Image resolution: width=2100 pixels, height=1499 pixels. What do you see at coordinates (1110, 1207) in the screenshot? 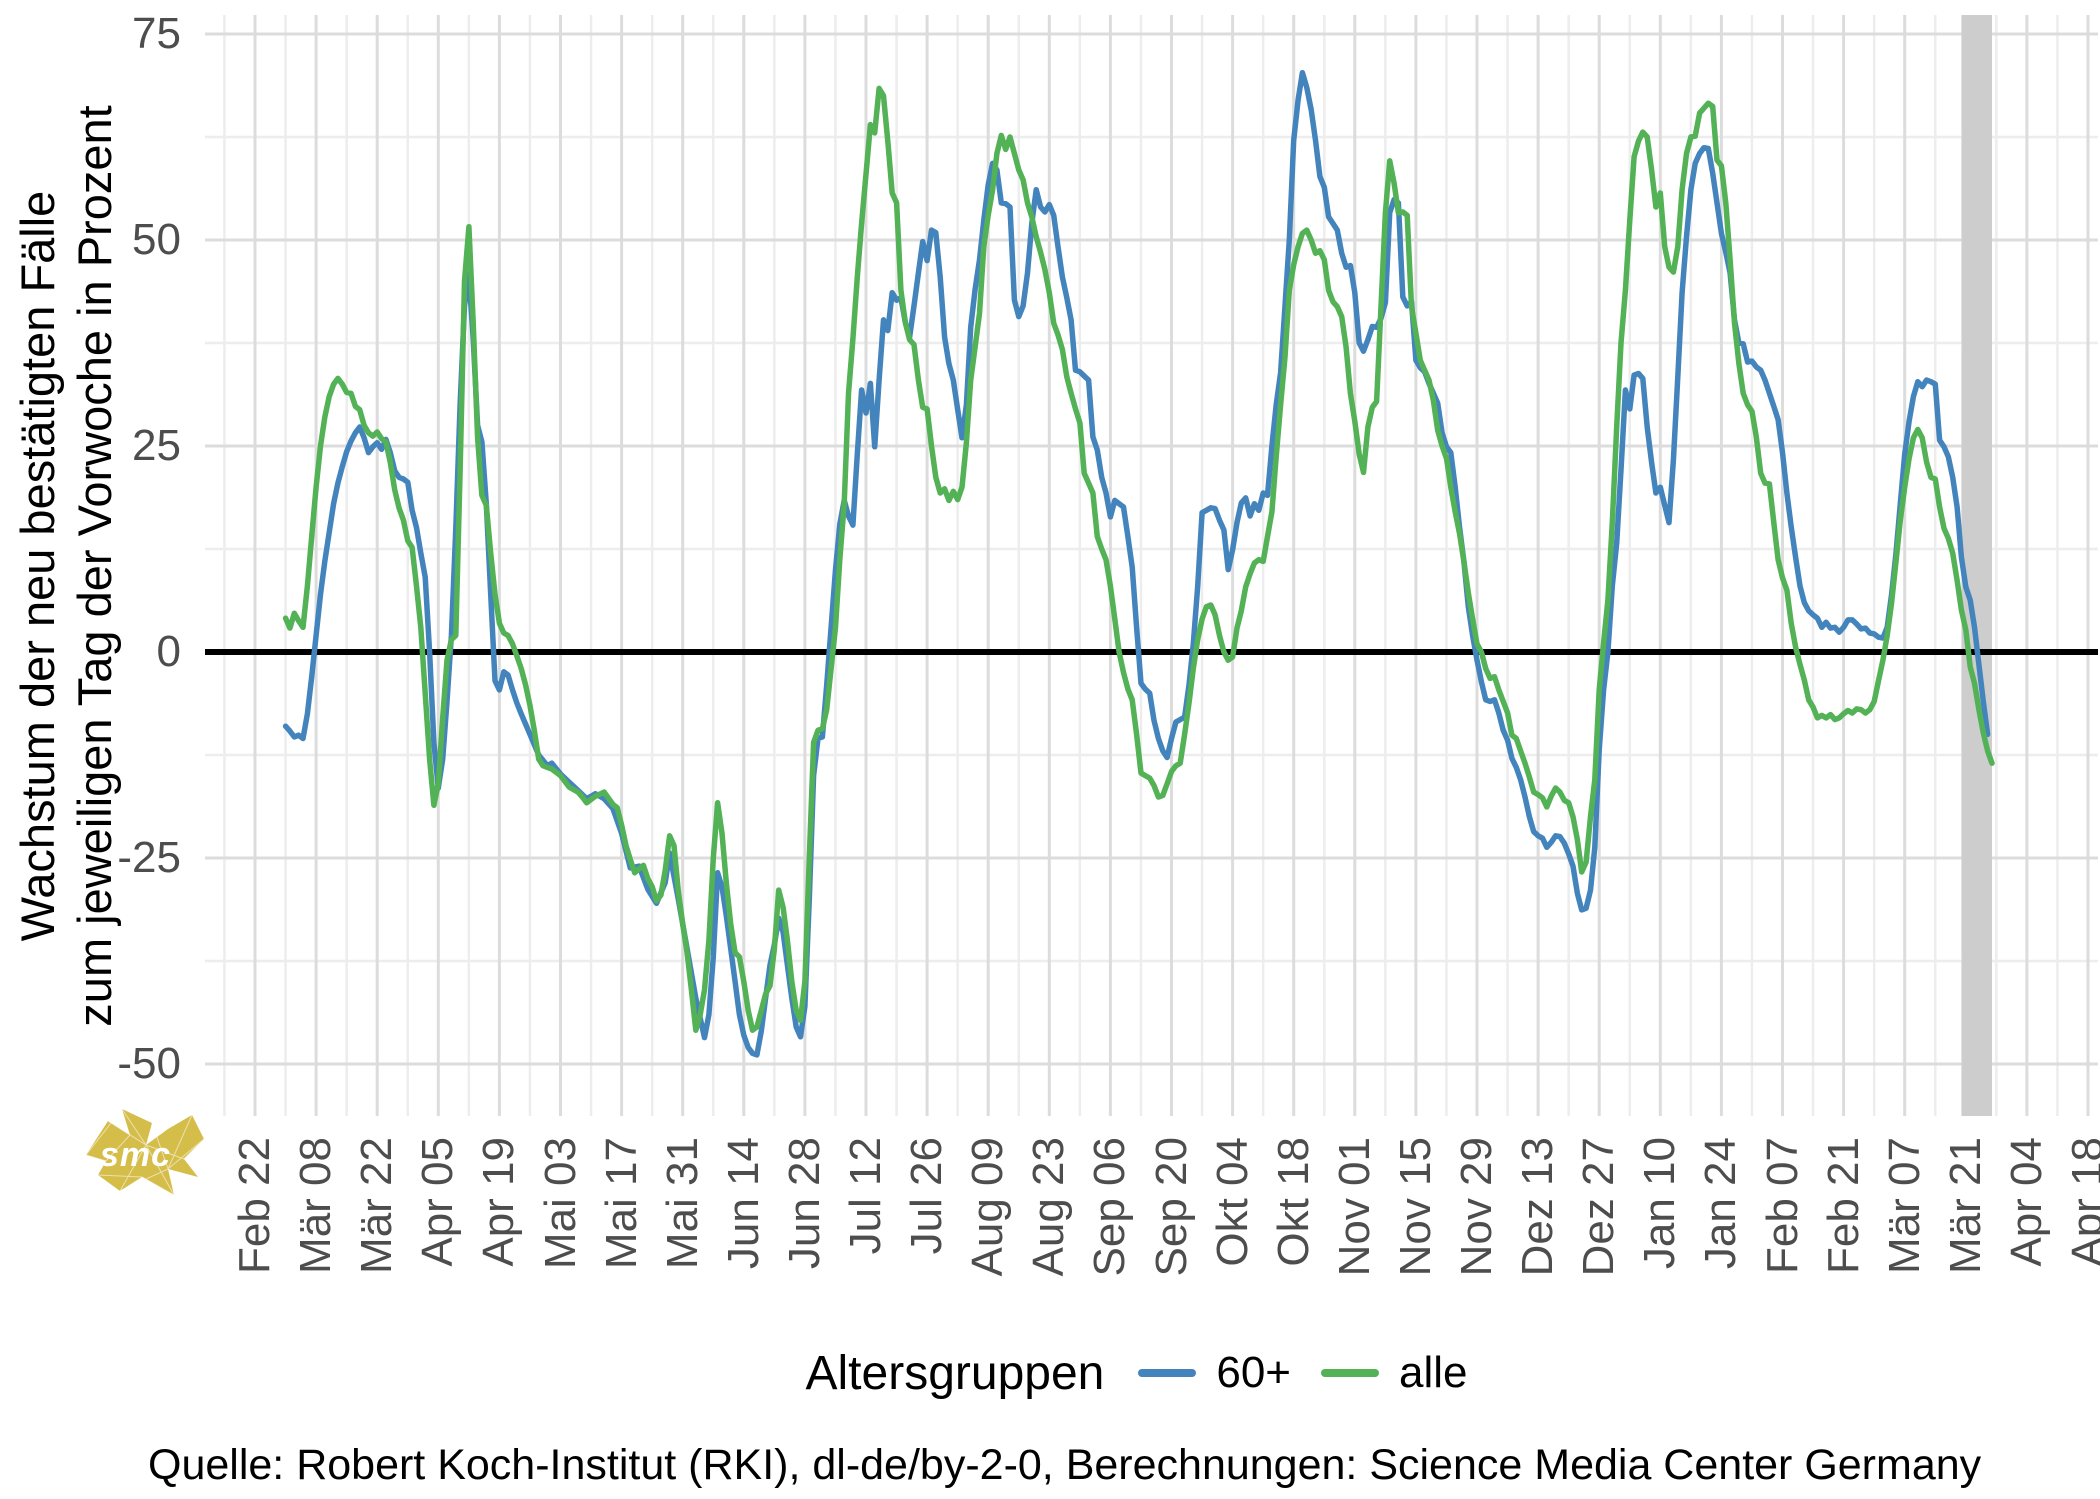
I see `x-tick-label: Sep 06` at bounding box center [1110, 1207].